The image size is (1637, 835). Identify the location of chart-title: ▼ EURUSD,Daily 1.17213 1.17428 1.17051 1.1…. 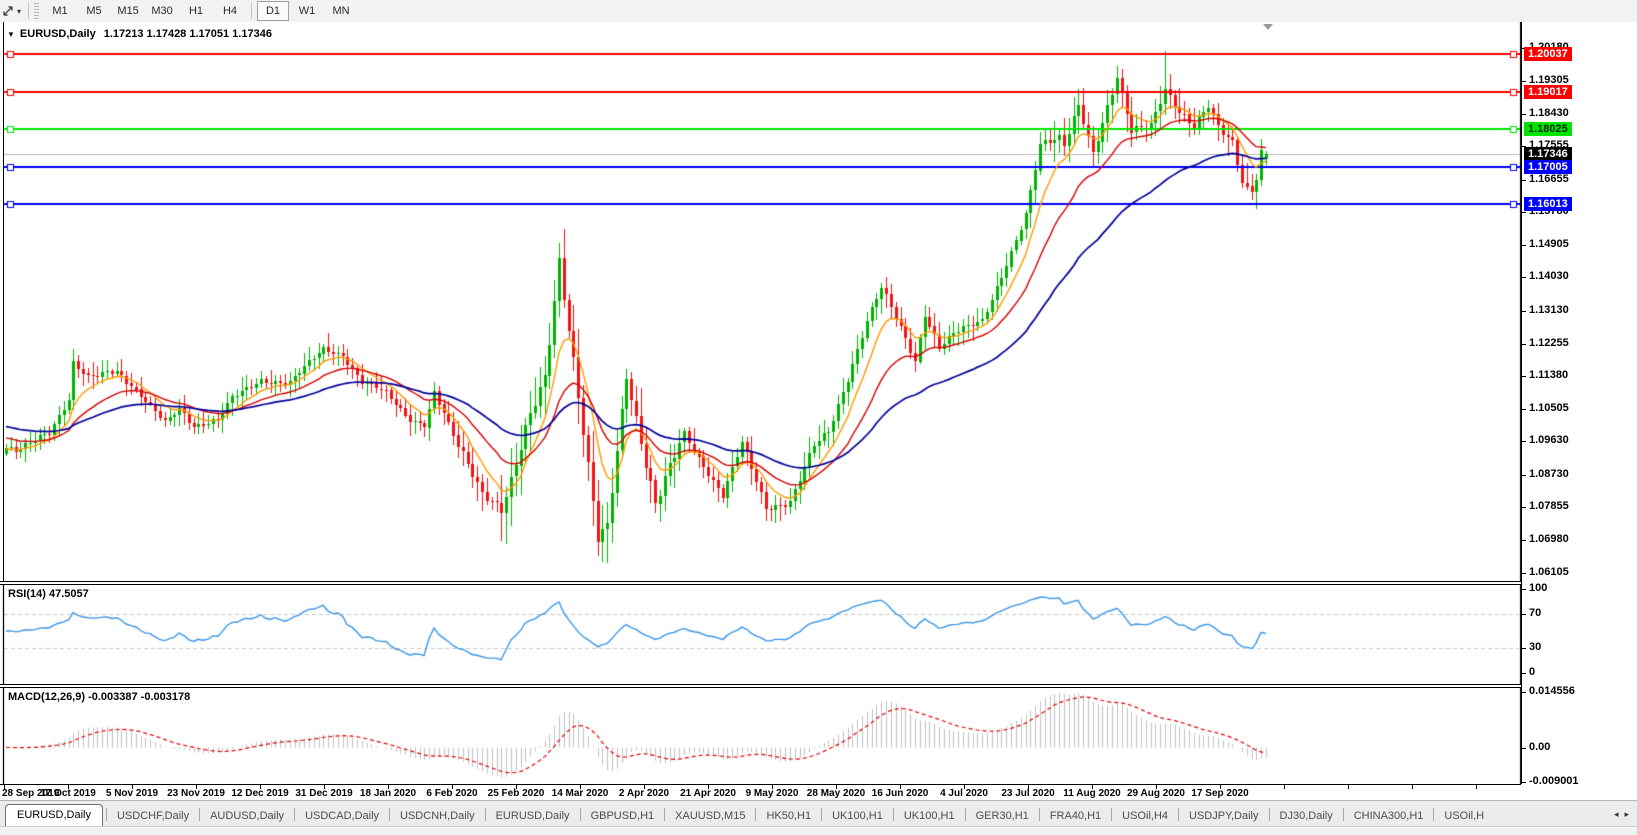
(139, 34).